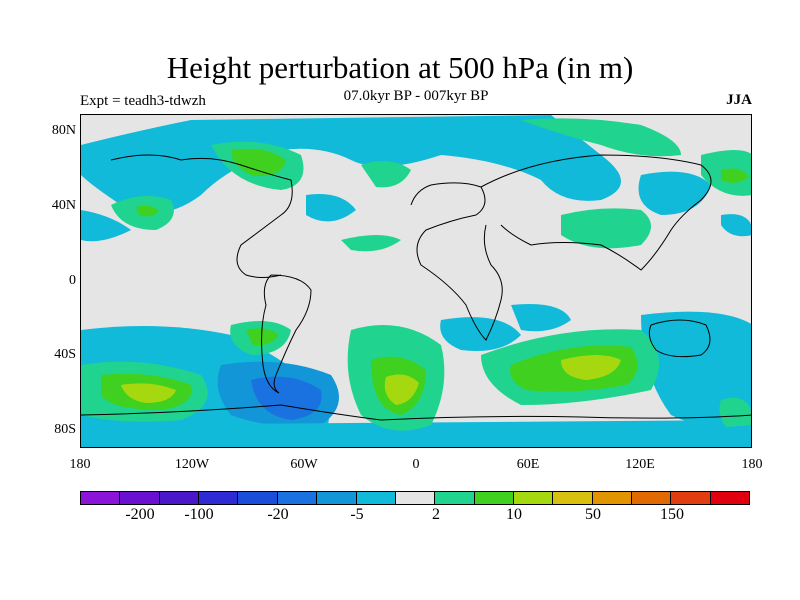  Describe the element at coordinates (65, 354) in the screenshot. I see `y-tick-label: 40S` at that location.